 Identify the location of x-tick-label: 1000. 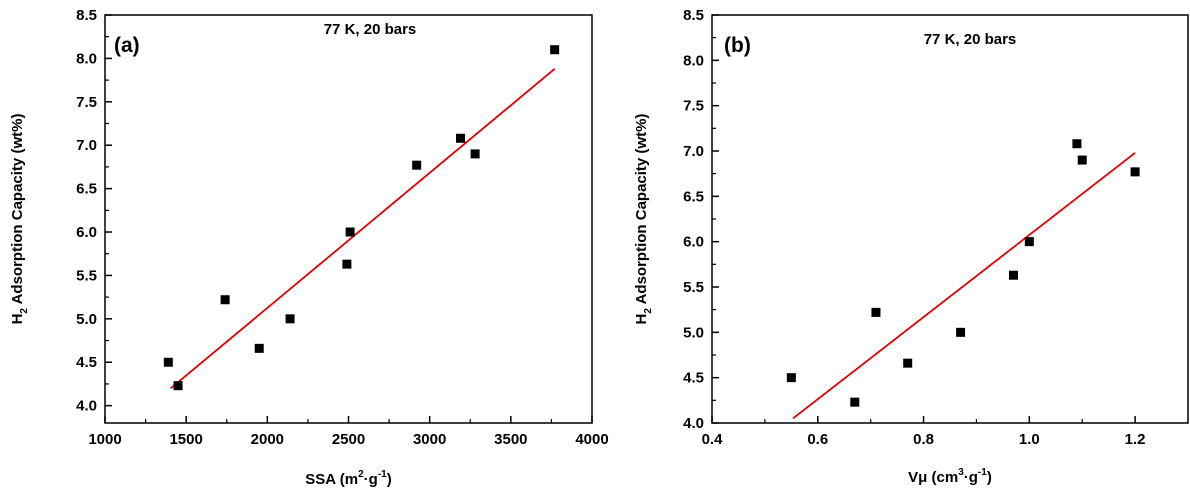
(104, 439).